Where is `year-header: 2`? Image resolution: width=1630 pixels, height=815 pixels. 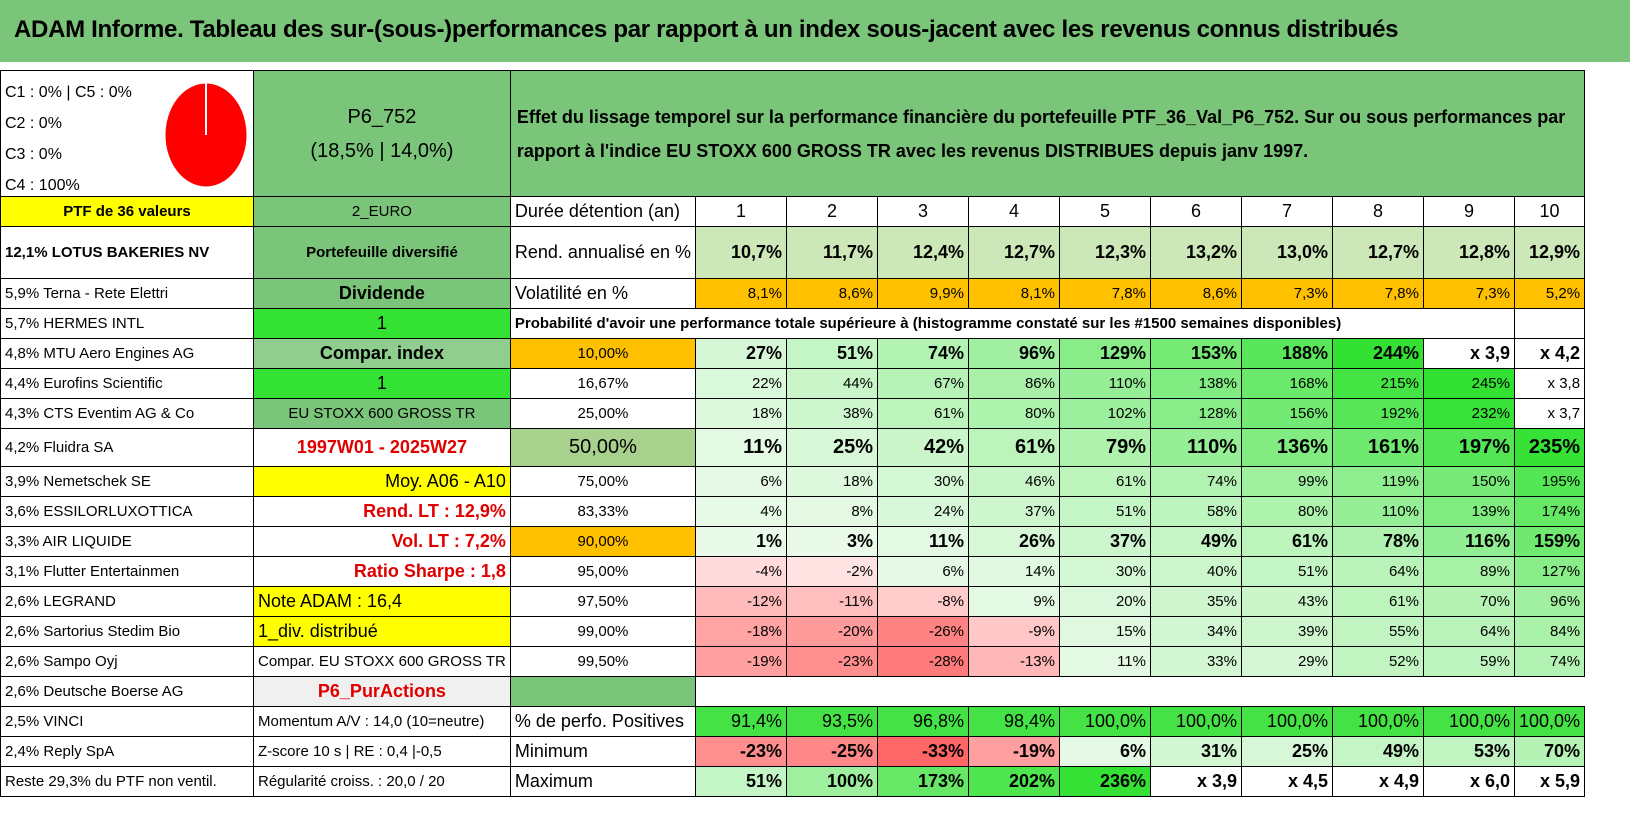
year-header: 2 is located at coordinates (832, 211).